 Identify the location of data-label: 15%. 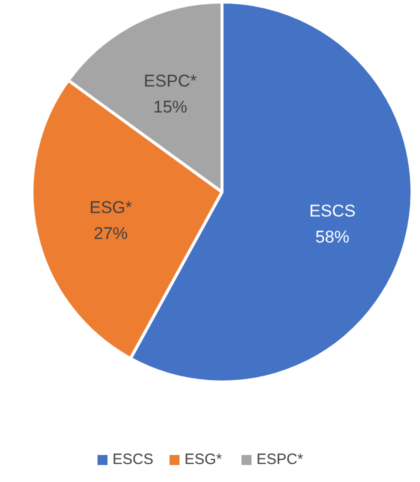
(170, 106).